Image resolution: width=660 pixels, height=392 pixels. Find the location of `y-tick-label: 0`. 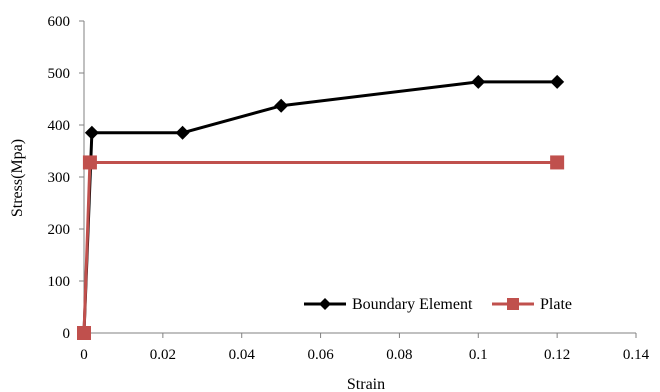

y-tick-label: 0 is located at coordinates (67, 334).